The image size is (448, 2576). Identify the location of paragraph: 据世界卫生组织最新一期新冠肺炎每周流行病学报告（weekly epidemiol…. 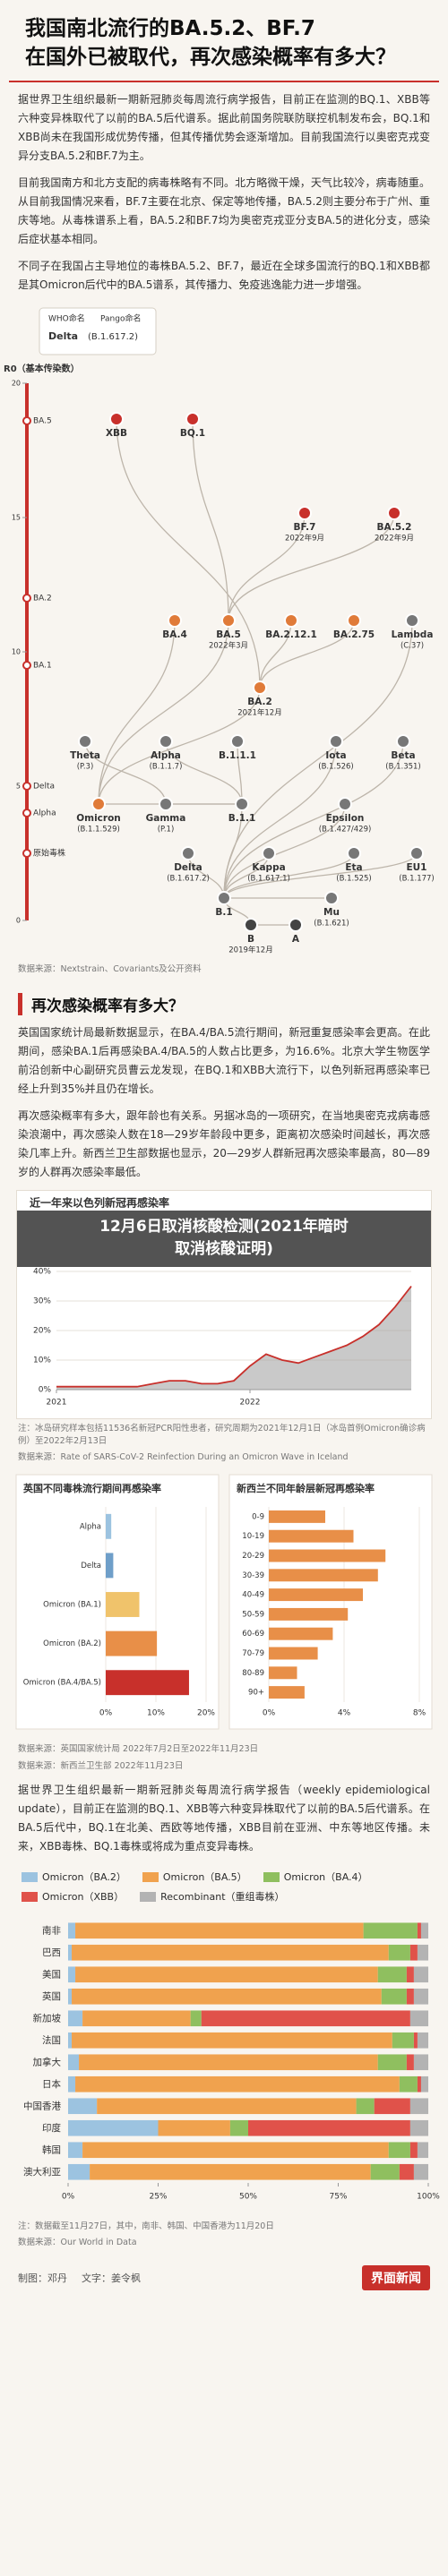
(224, 1818).